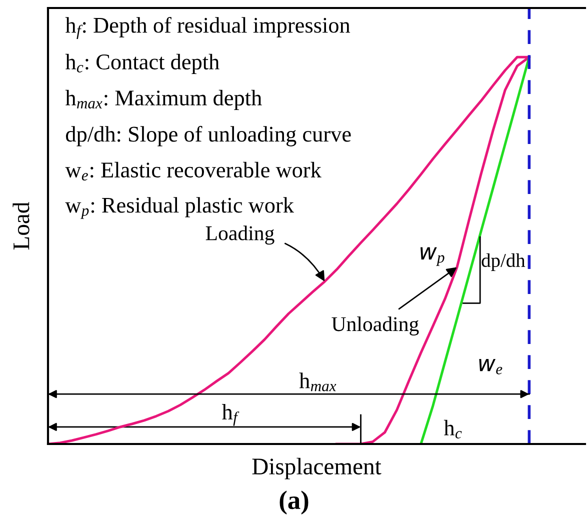 The width and height of the screenshot is (588, 525). Describe the element at coordinates (163, 100) in the screenshot. I see `annotation: h$_{max}$: Maximum depth` at that location.